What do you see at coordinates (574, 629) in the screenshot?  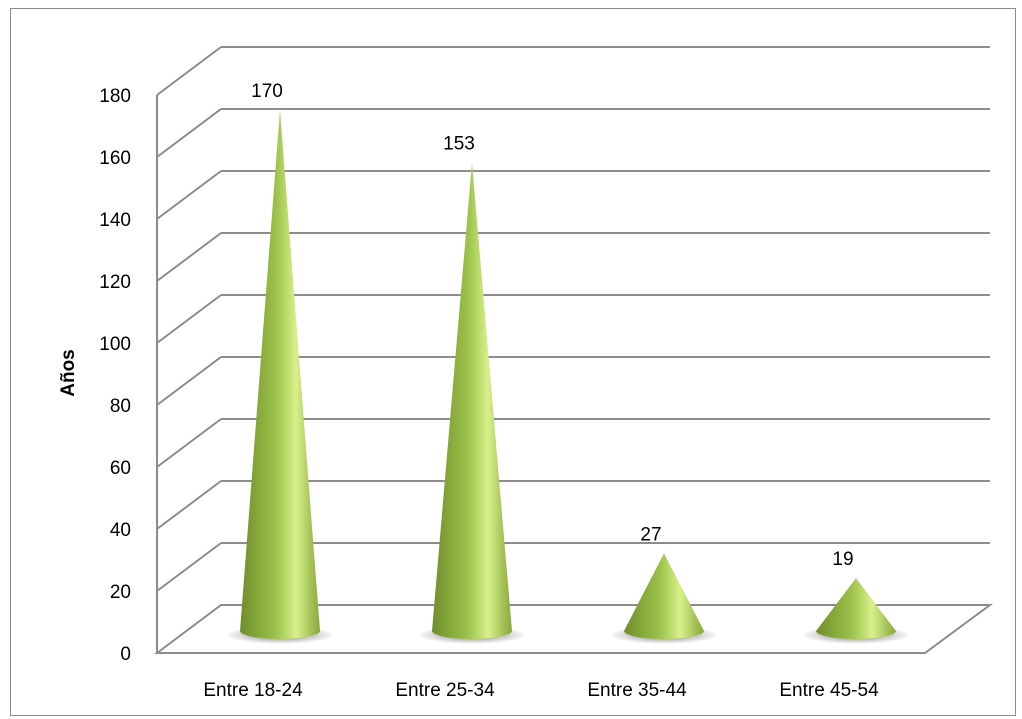 I see `chart-floor` at bounding box center [574, 629].